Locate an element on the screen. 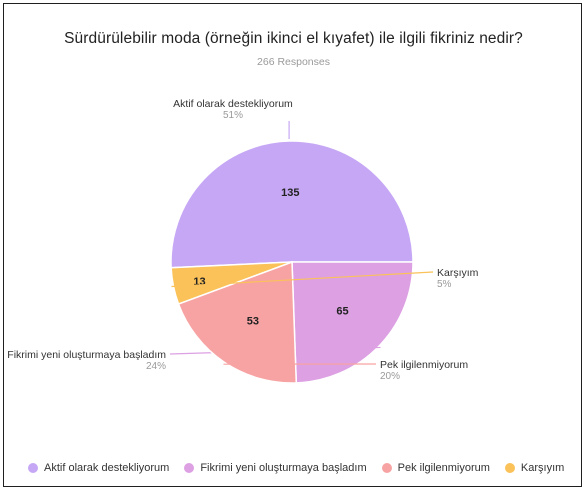  pie-slice-pek-ilgilenmiyorum is located at coordinates (237, 322).